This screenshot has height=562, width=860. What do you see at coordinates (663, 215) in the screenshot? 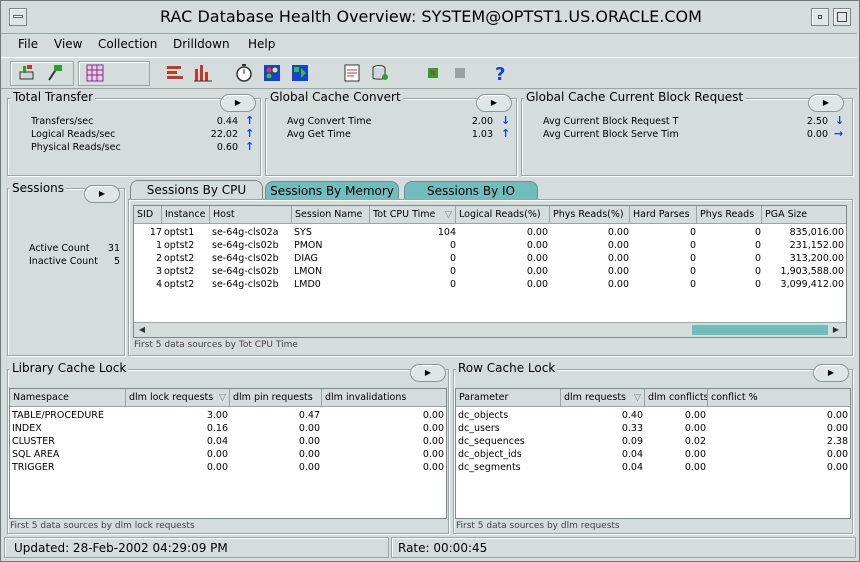
I see `col-hard-parses: Hard Parses` at bounding box center [663, 215].